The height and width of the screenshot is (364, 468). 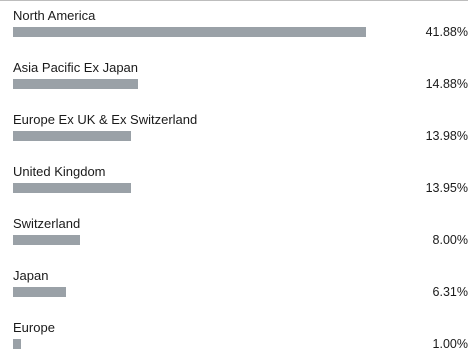 I want to click on top-divider, so click(x=234, y=0).